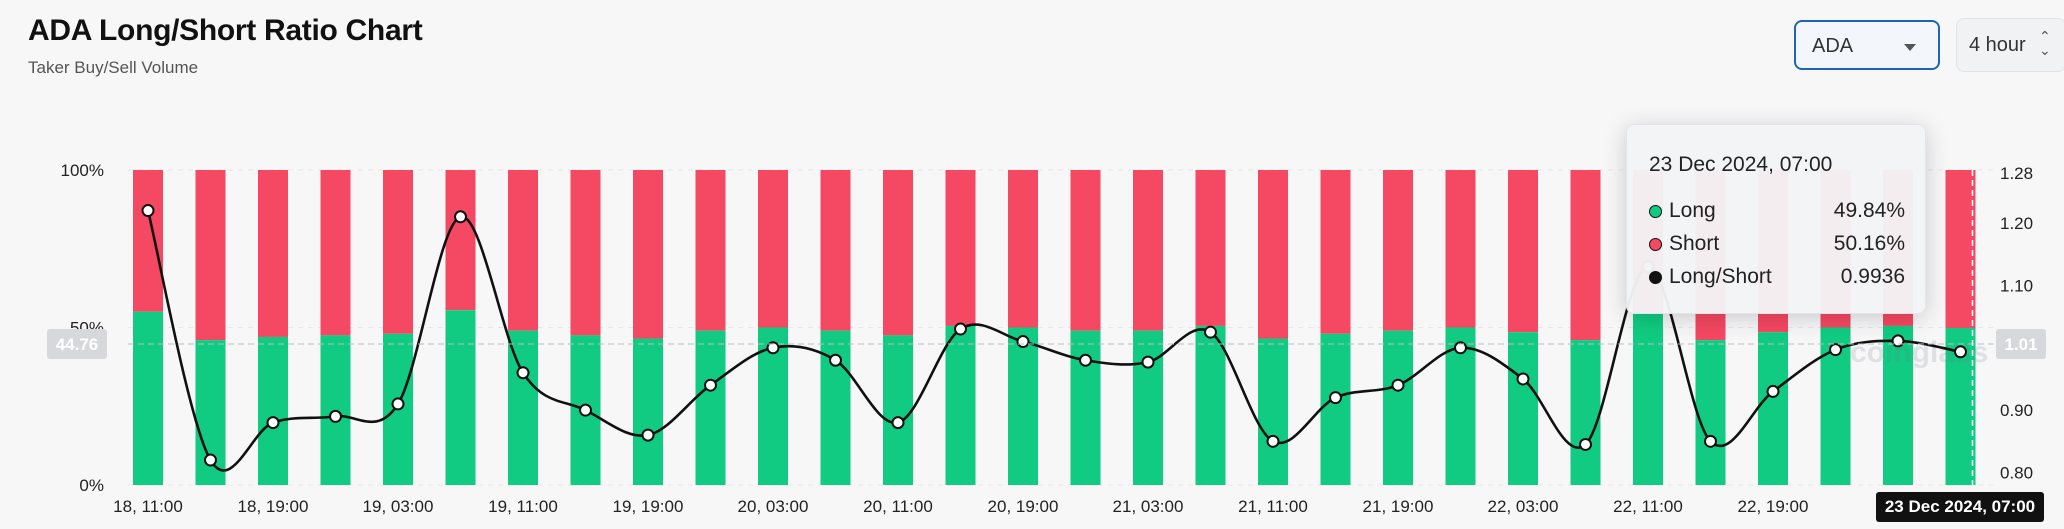 The image size is (2064, 529). Describe the element at coordinates (2016, 285) in the screenshot. I see `y-right-tick-label: 1.10` at that location.